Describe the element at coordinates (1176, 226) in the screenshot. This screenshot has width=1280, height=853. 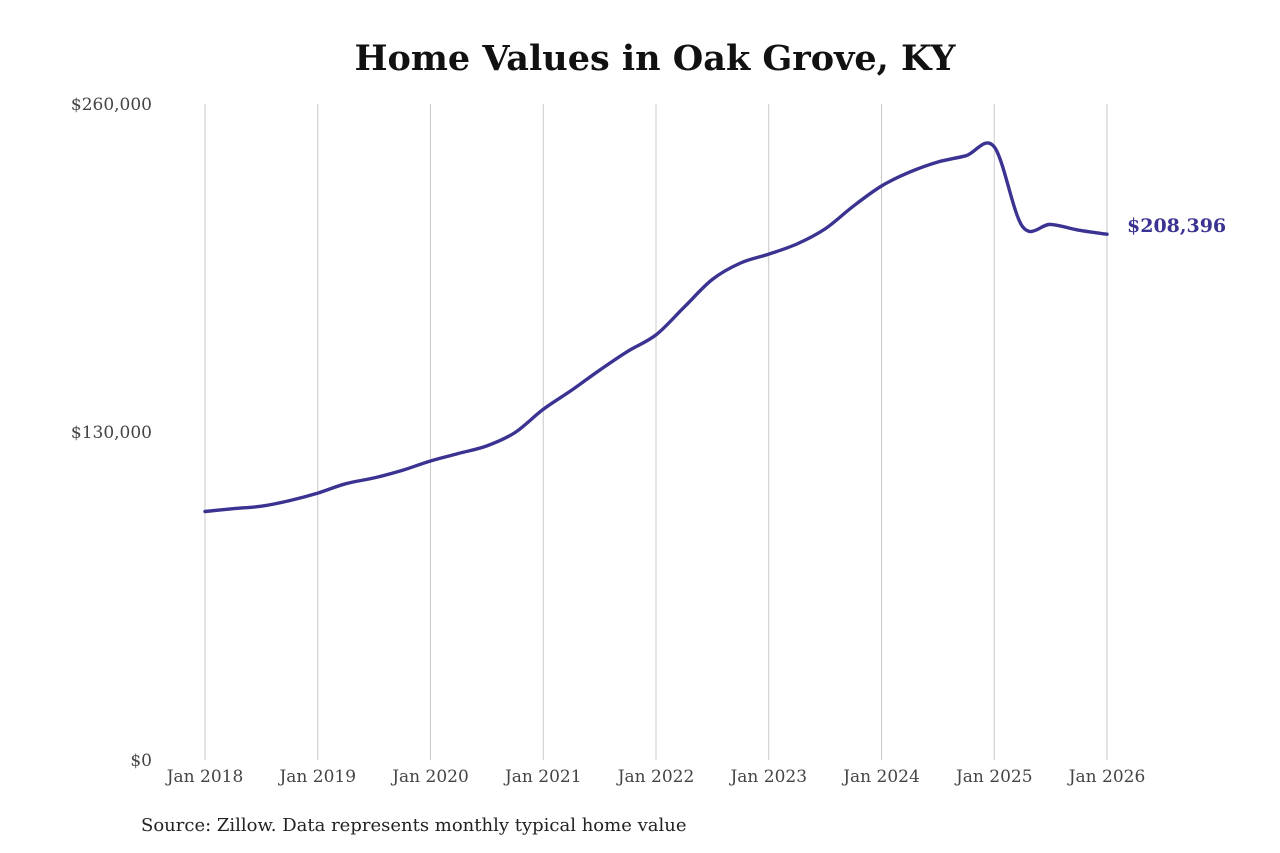
I see `end-value-label: $208,396` at that location.